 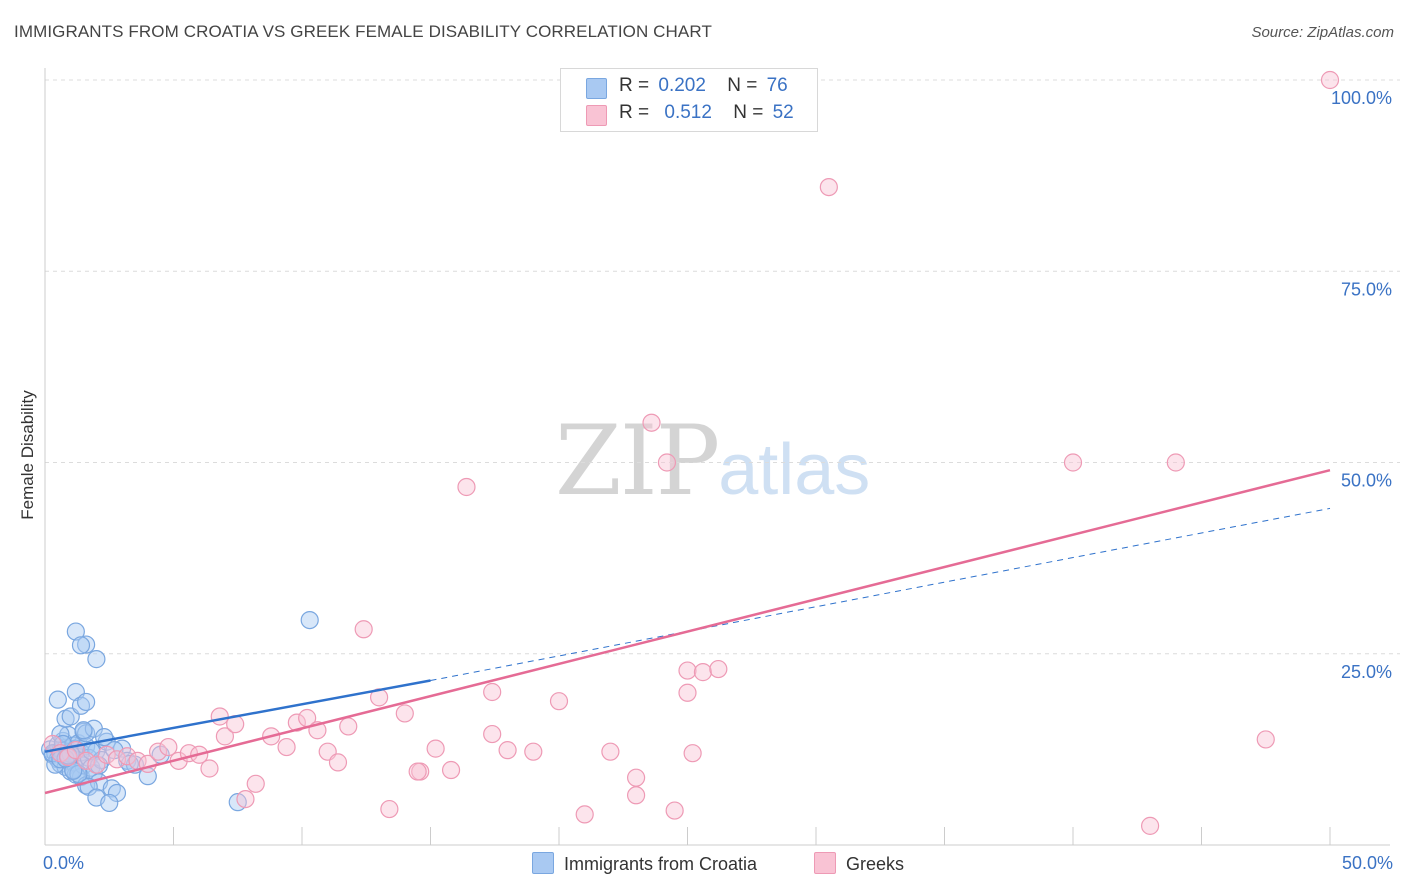 I want to click on bottom-legend-greeks: Greeks, so click(x=859, y=863).